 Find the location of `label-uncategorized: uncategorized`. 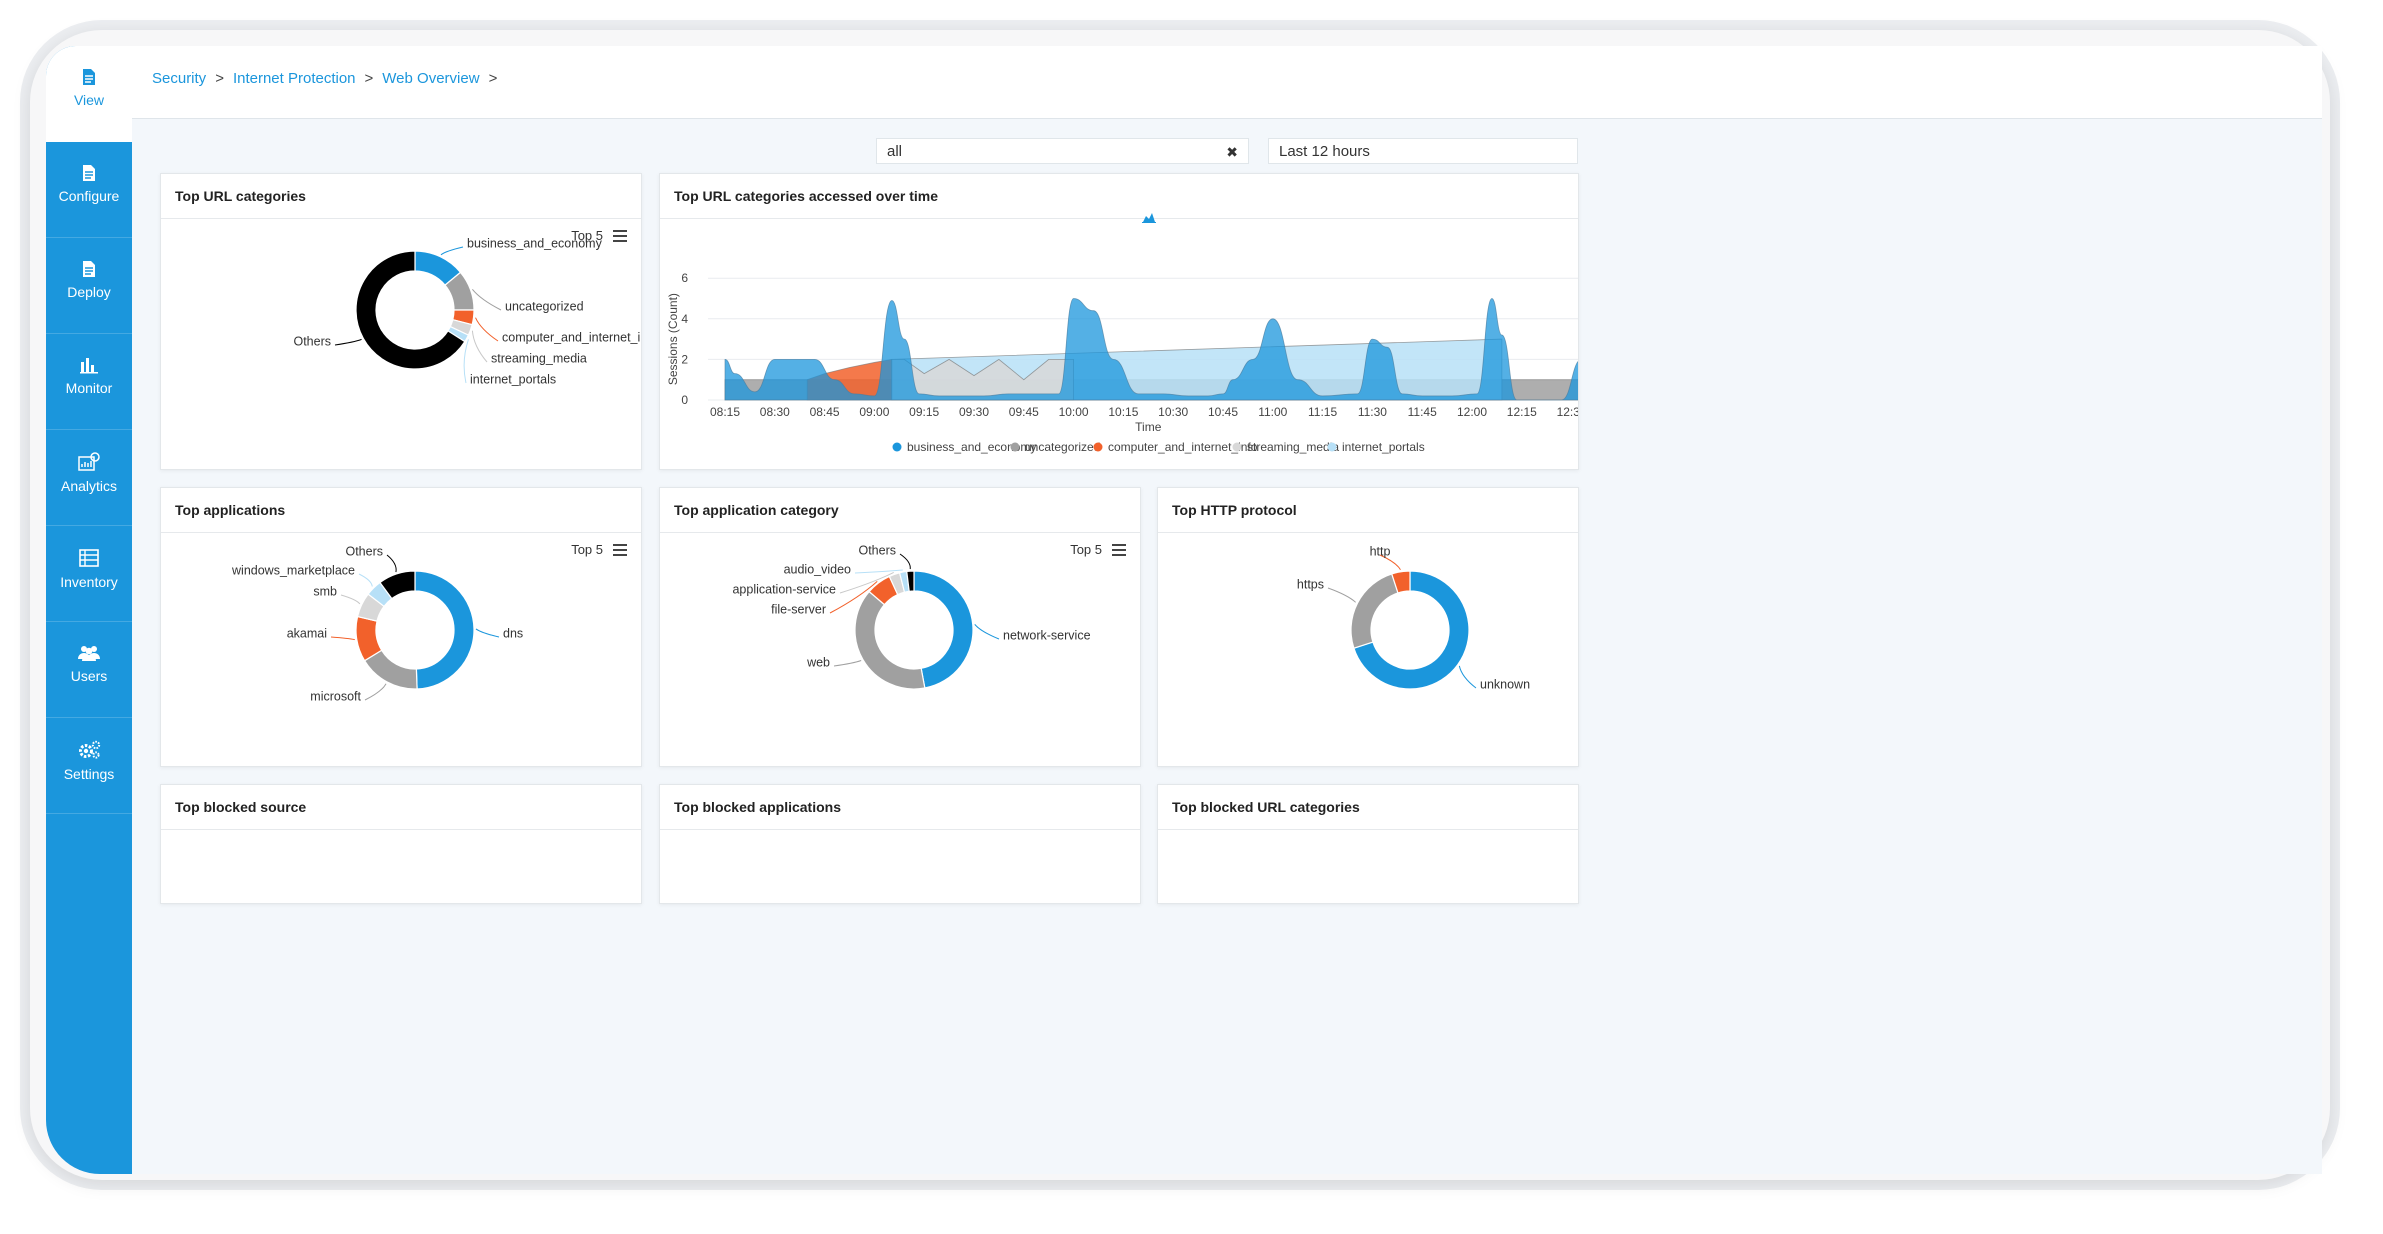

label-uncategorized: uncategorized is located at coordinates (544, 306).